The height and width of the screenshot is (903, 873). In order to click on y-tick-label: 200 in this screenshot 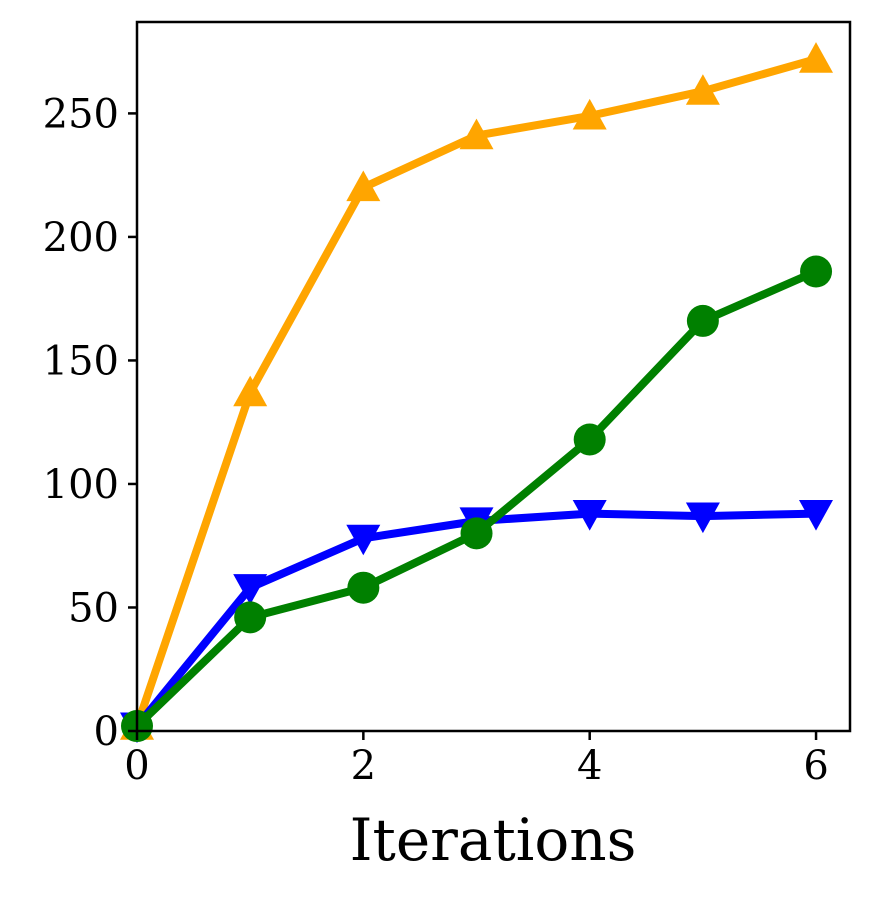, I will do `click(81, 238)`.